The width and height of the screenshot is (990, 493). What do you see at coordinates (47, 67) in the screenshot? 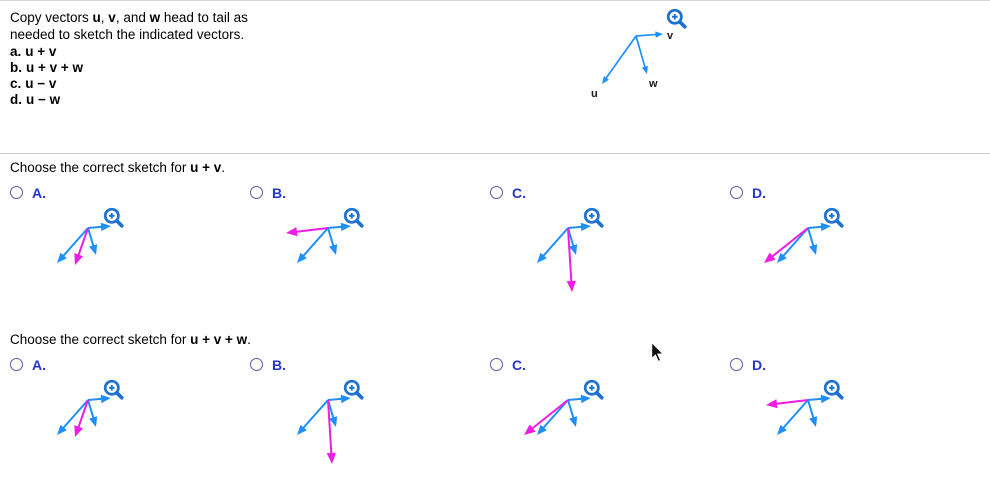
I see `part-b: b. u + v + w` at bounding box center [47, 67].